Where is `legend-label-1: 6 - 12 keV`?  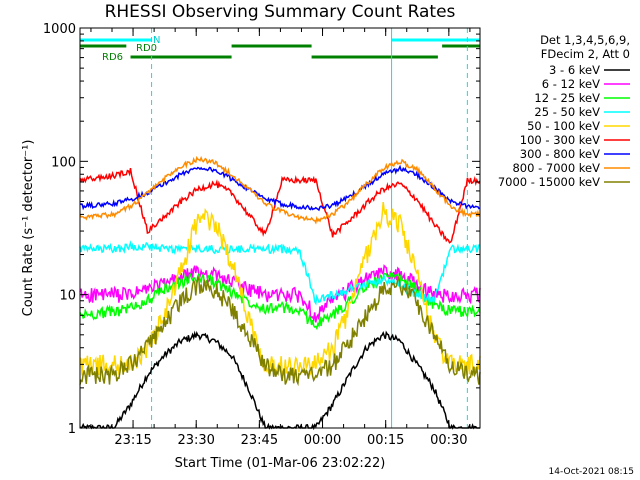 legend-label-1: 6 - 12 keV is located at coordinates (571, 84).